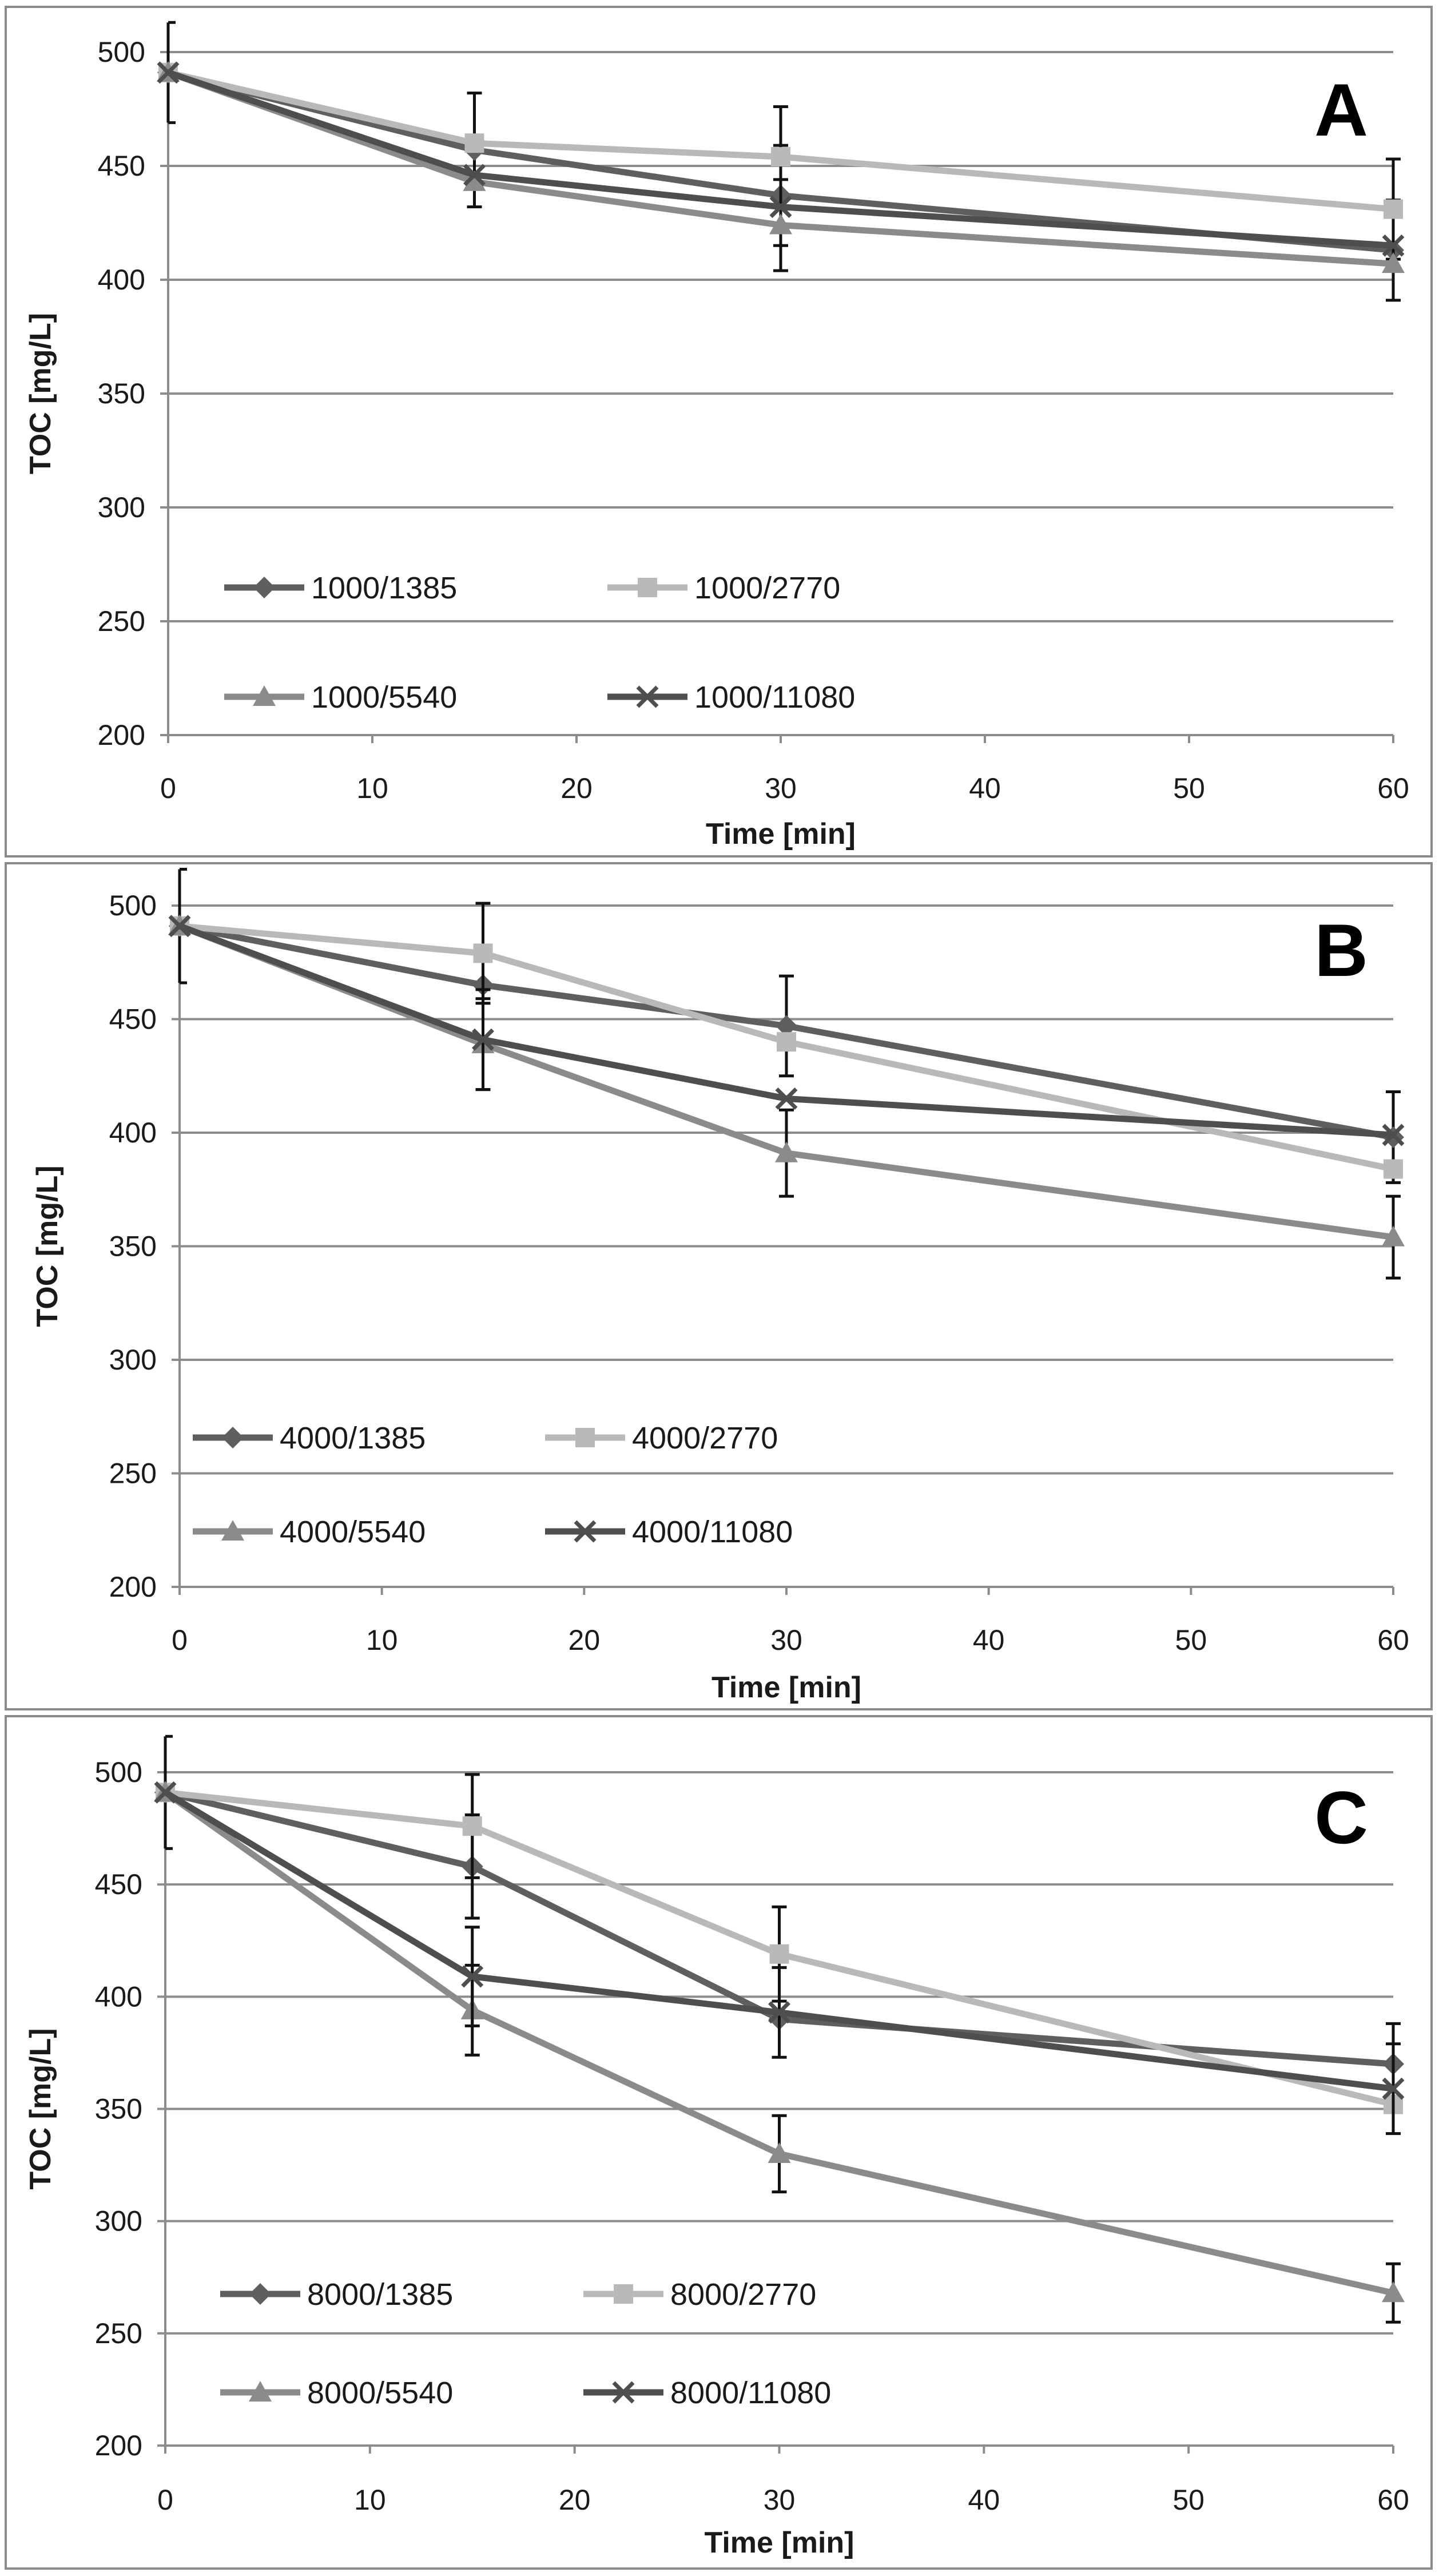 The image size is (1443, 2576). What do you see at coordinates (705, 1438) in the screenshot?
I see `legend-label: 4000/2770` at bounding box center [705, 1438].